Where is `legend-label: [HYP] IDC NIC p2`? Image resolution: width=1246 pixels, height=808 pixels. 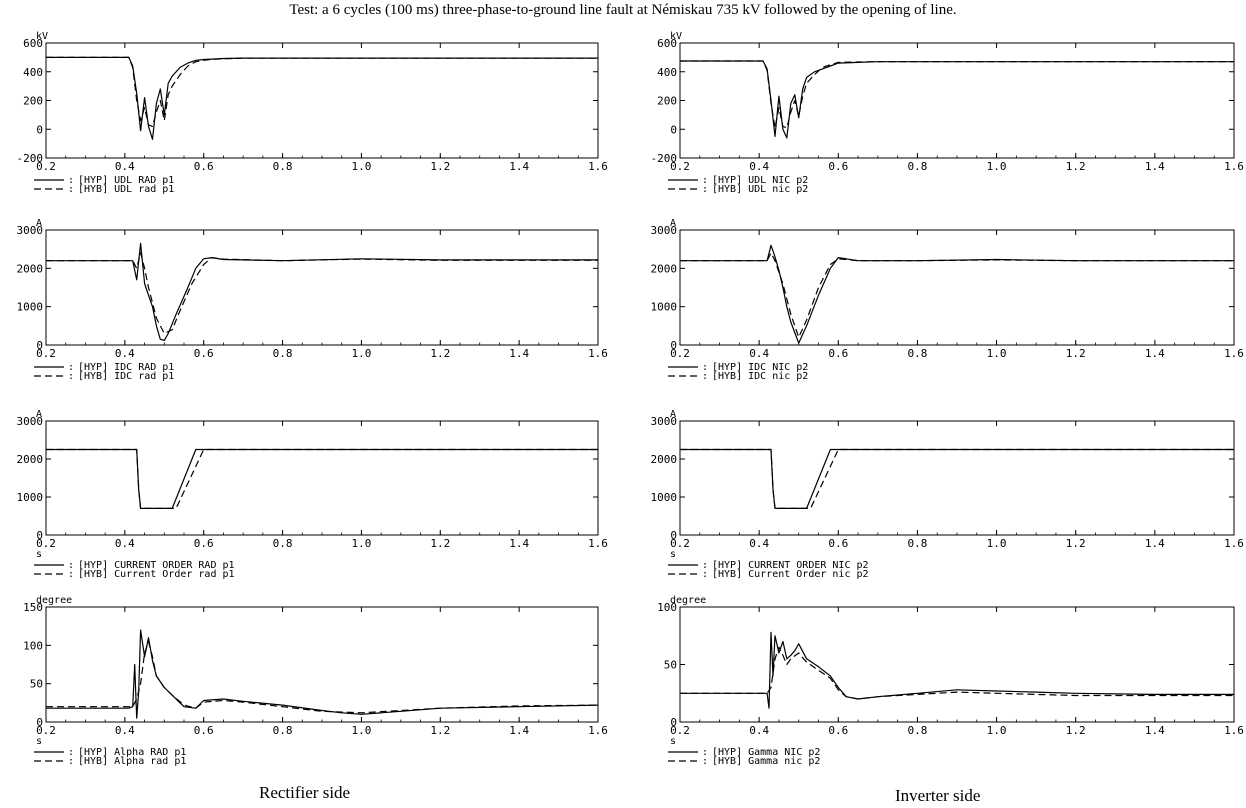 legend-label: [HYP] IDC NIC p2 is located at coordinates (760, 367).